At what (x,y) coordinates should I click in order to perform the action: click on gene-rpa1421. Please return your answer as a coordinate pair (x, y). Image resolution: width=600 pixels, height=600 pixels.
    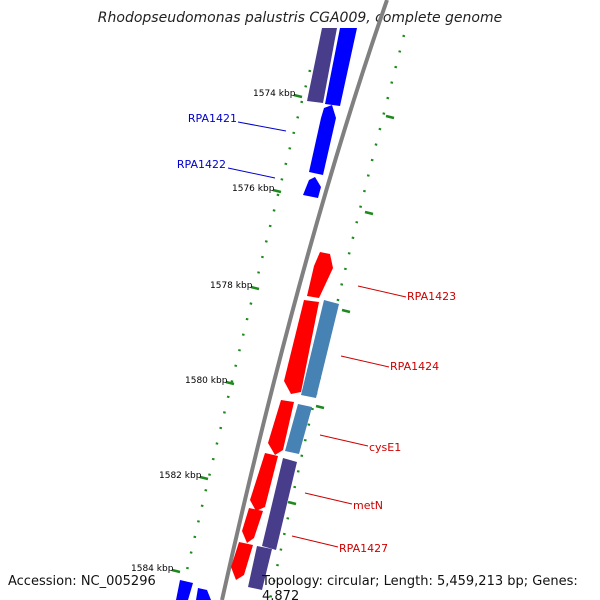
    Looking at the image, I should click on (322, 140).